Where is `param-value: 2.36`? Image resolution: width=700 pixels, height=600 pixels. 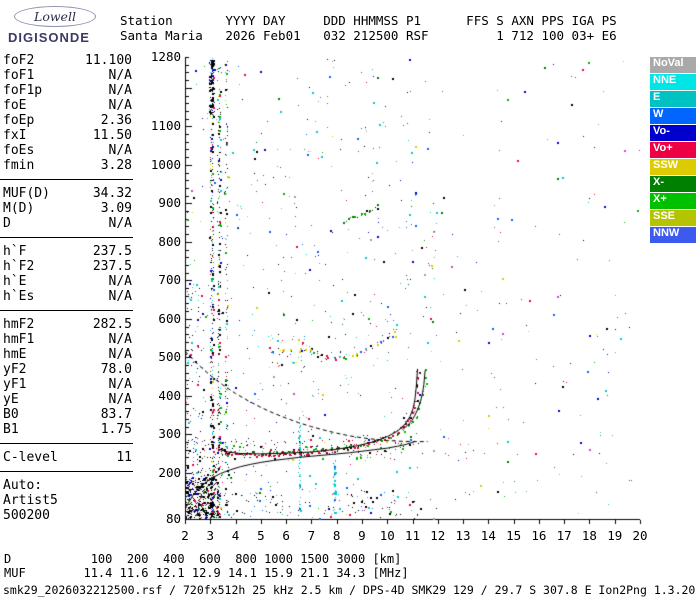 param-value: 2.36 is located at coordinates (116, 120).